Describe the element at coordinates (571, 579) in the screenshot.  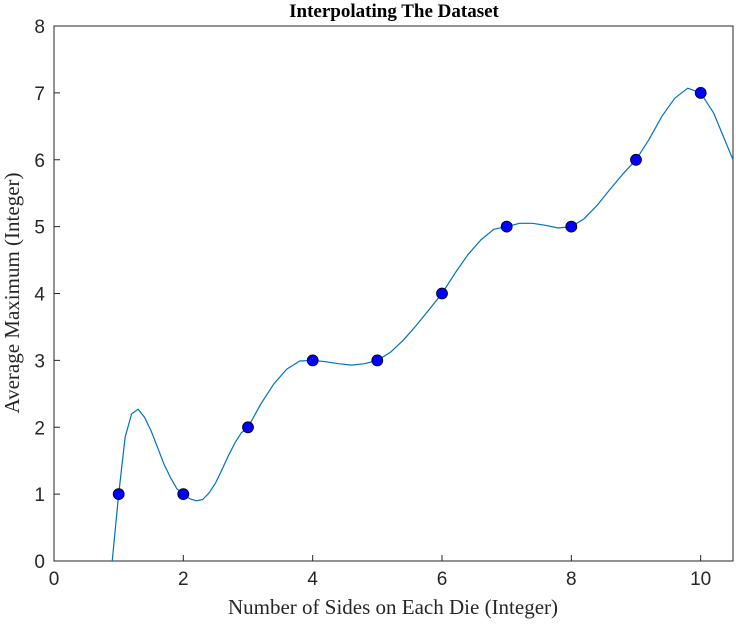
I see `x-tick-label: 8` at that location.